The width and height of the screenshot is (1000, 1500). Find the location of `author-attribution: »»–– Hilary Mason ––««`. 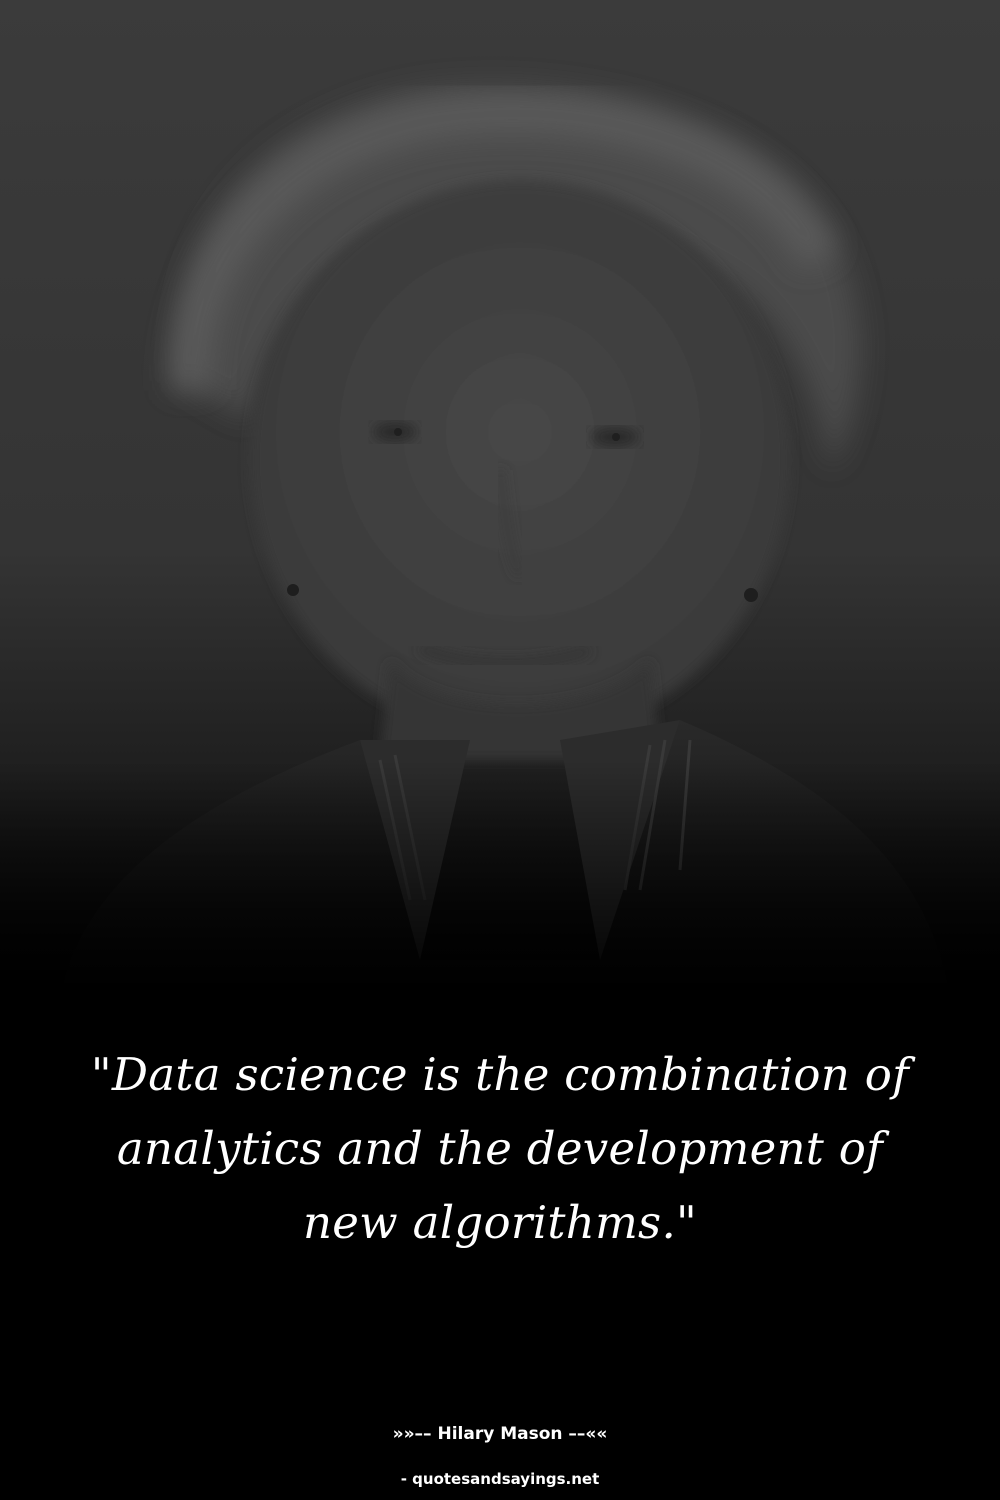

author-attribution: »»–– Hilary Mason ––«« is located at coordinates (500, 1434).